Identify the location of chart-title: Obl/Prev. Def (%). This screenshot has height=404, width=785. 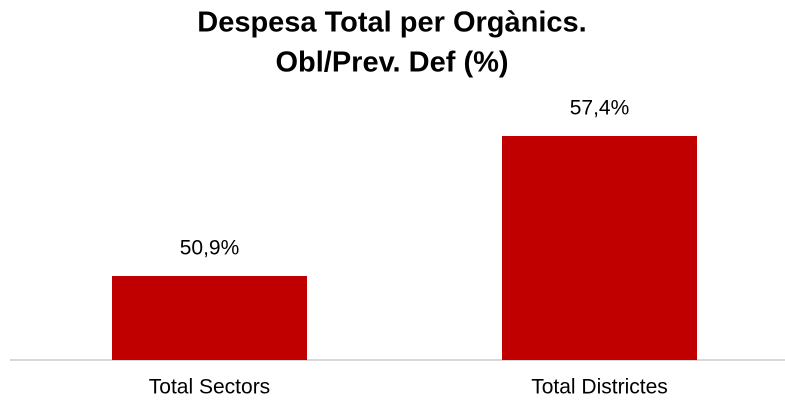
(391, 63).